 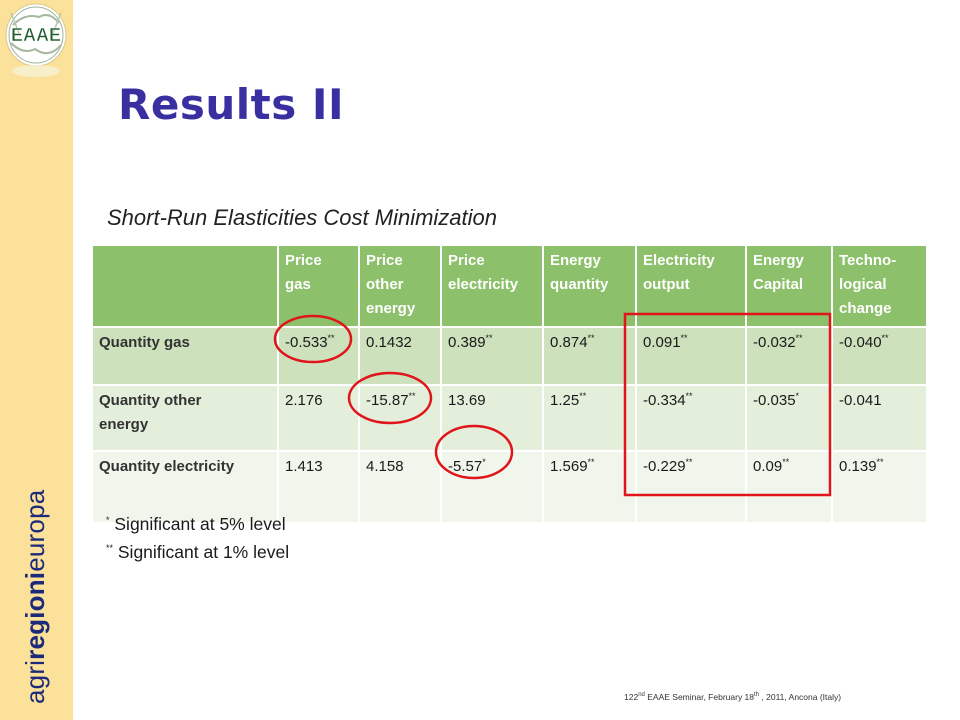 What do you see at coordinates (318, 487) in the screenshot?
I see `table-cell: 1.413` at bounding box center [318, 487].